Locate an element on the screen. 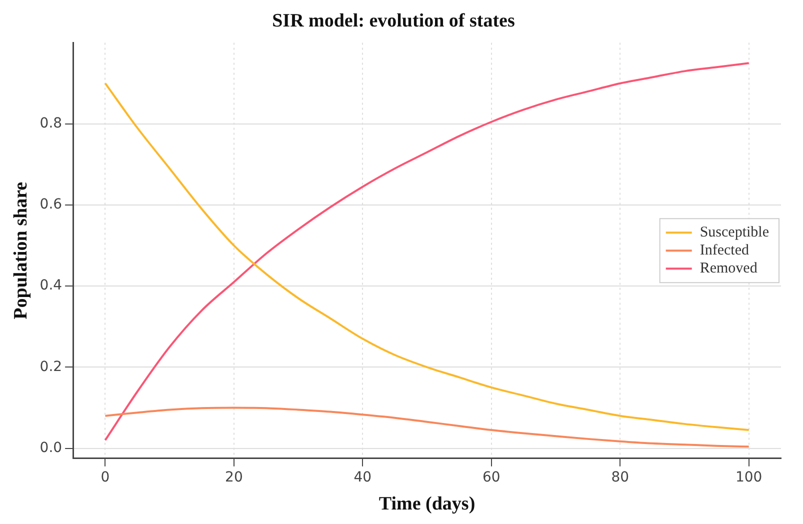  x-tick-label: 40 is located at coordinates (363, 477).